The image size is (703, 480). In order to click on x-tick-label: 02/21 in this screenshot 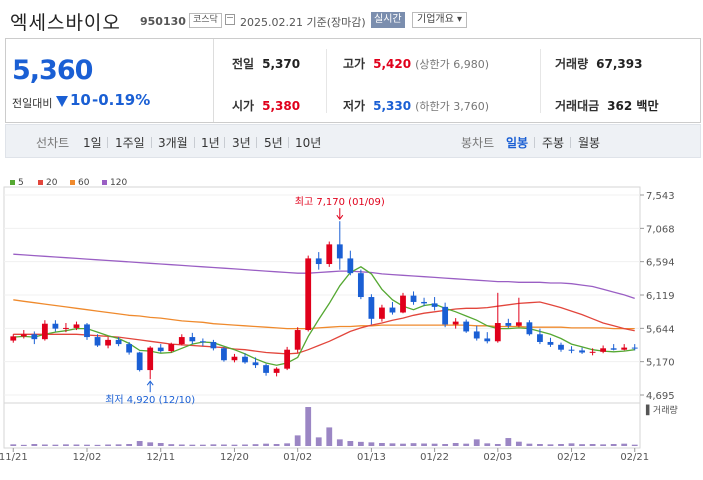, I will do `click(634, 457)`.